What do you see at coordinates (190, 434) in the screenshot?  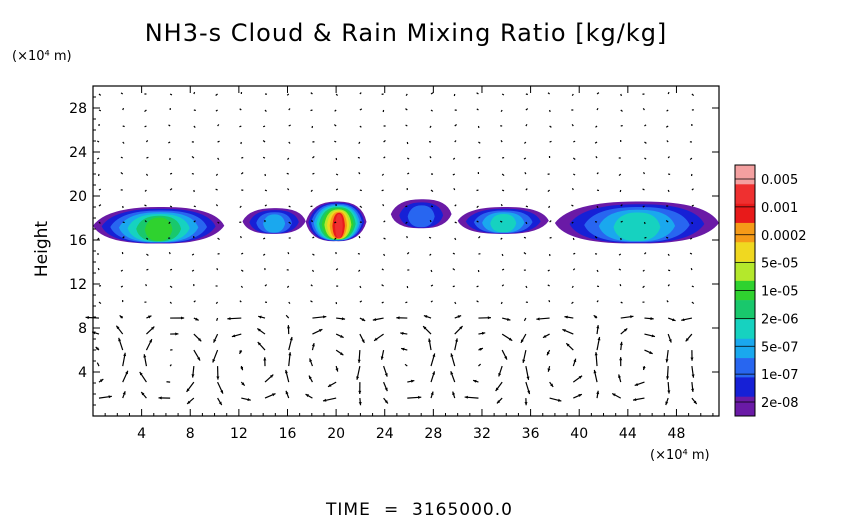 I see `x-tick-label: 8` at bounding box center [190, 434].